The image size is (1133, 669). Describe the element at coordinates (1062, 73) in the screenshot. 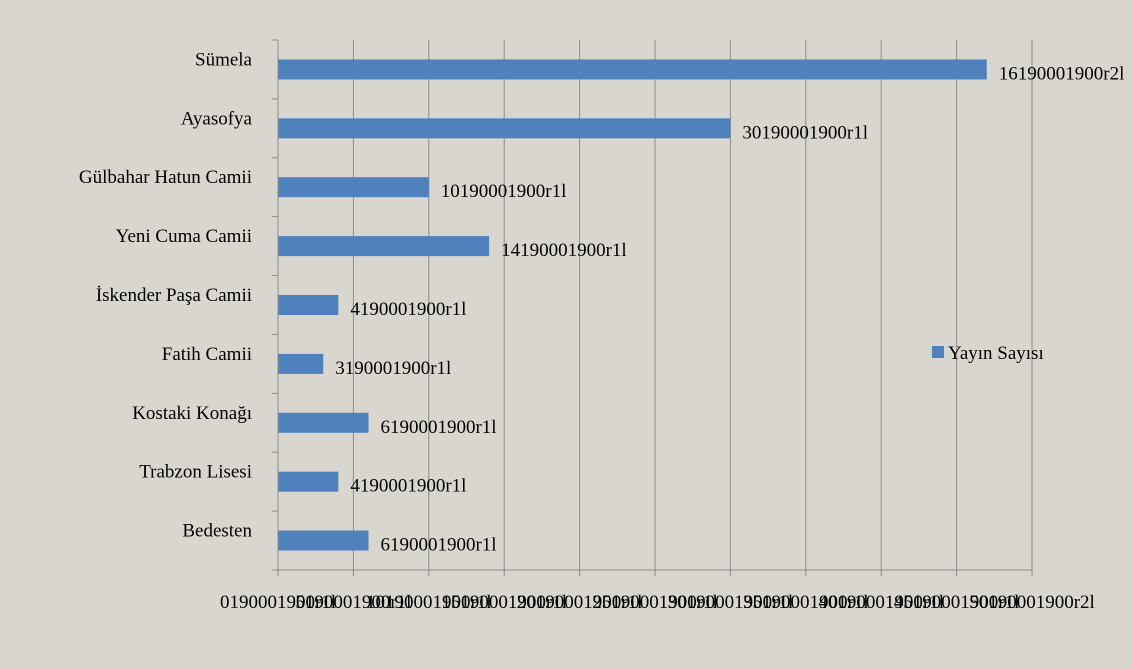

I see `data-label-0: 16190001900r2l` at that location.